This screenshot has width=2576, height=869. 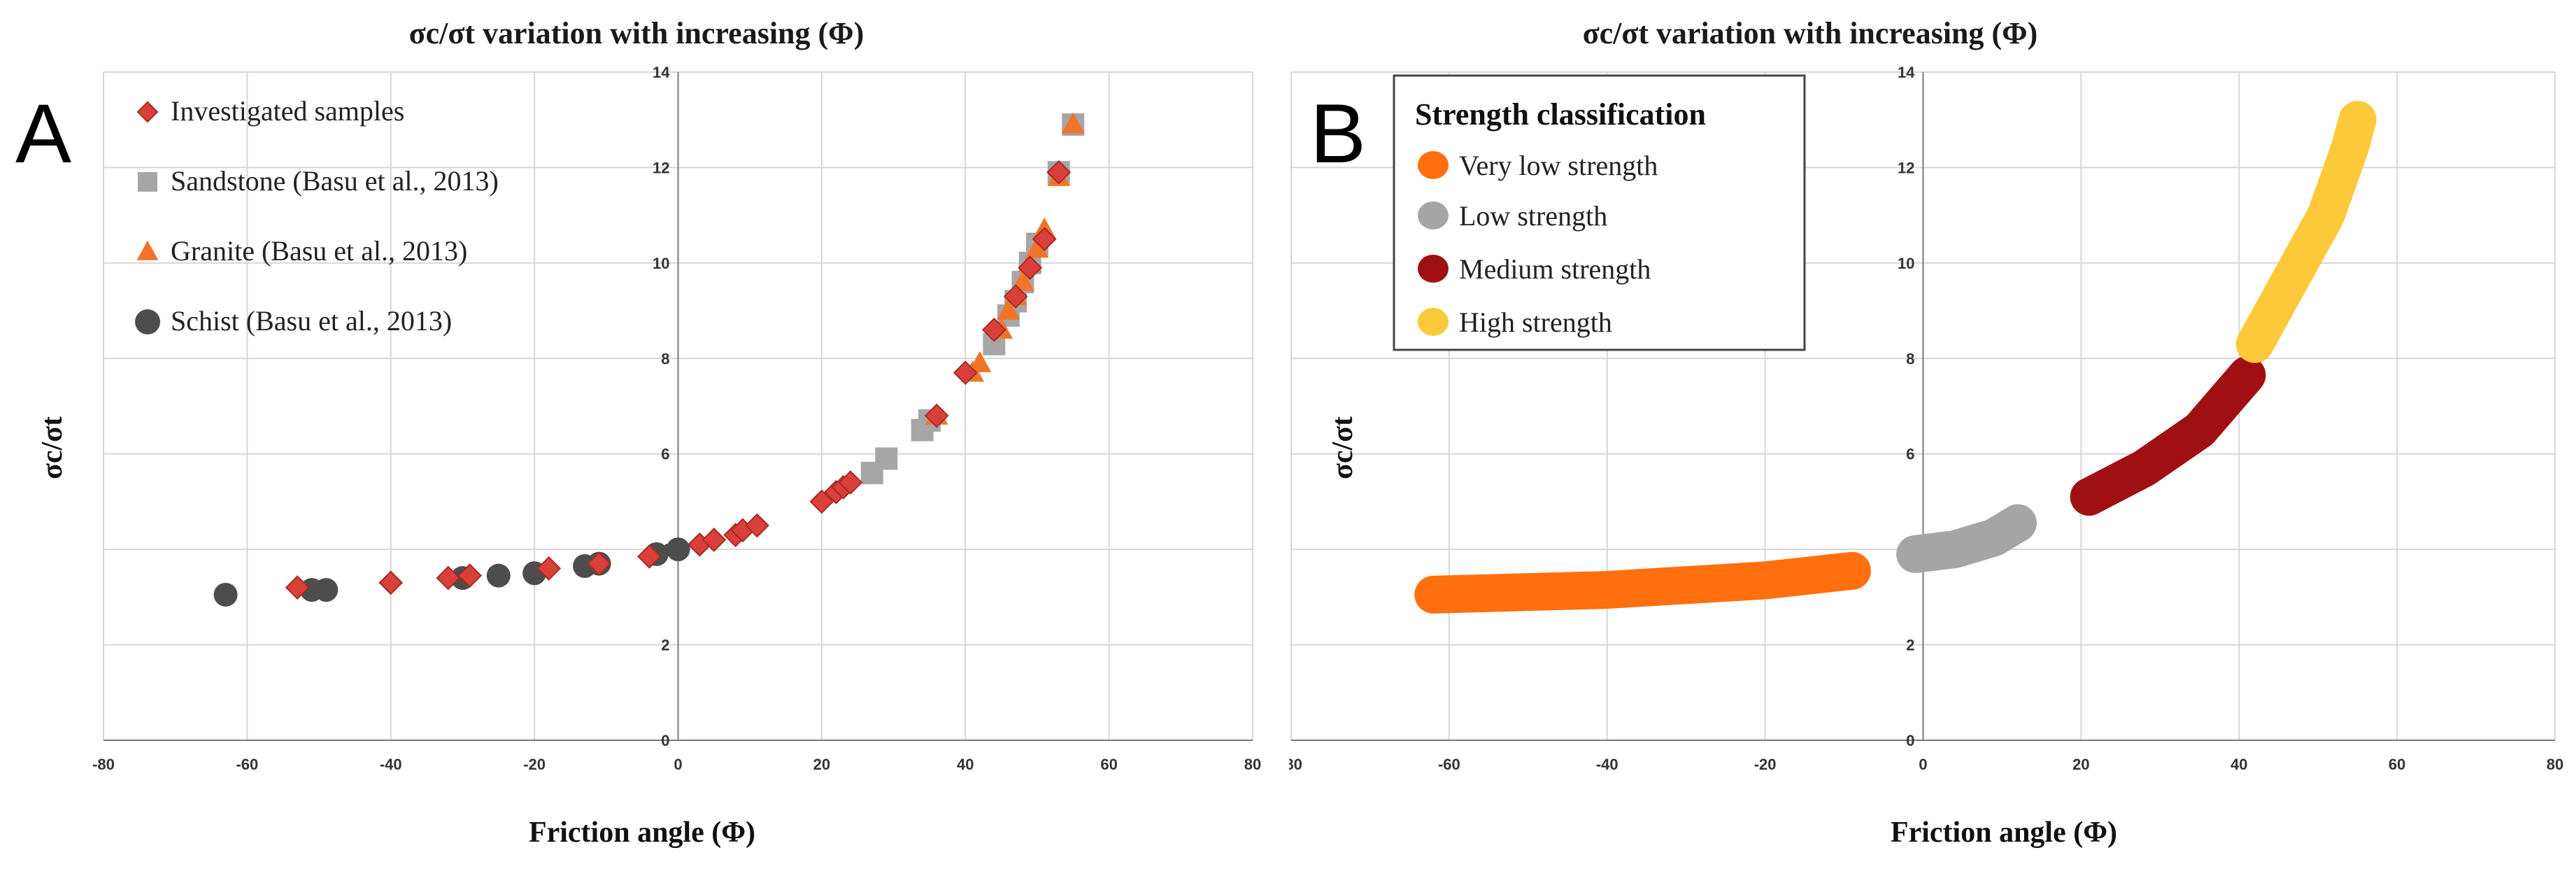 What do you see at coordinates (147, 182) in the screenshot?
I see `chart-a-legend-marker-square` at bounding box center [147, 182].